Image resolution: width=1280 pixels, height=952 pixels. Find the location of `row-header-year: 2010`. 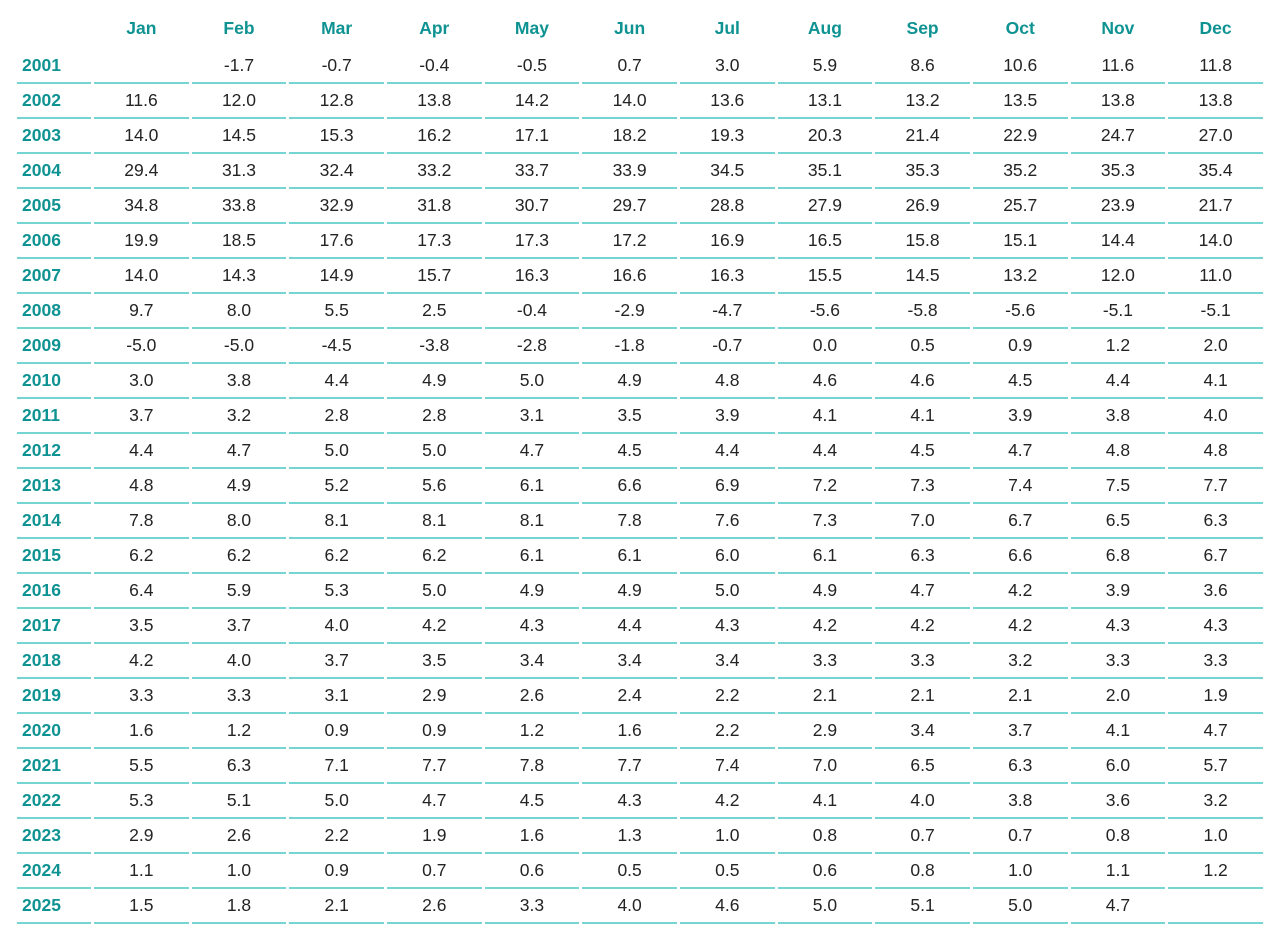

row-header-year: 2010 is located at coordinates (54, 381).